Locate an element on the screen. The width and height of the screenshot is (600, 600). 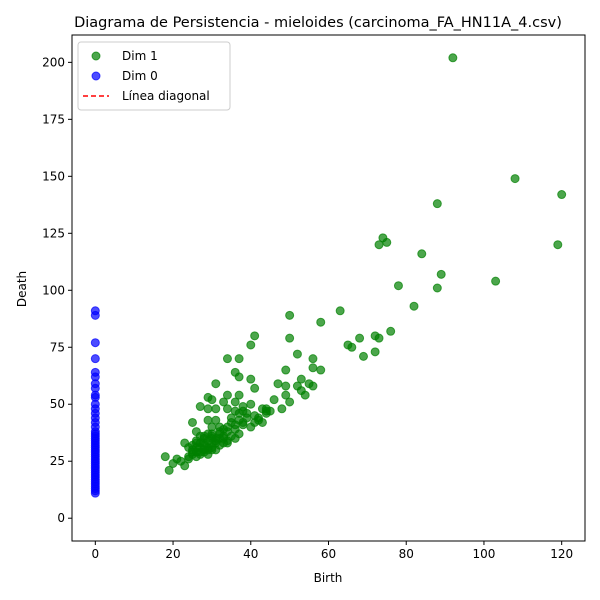
y-tick-label: 25 is located at coordinates (57, 461).